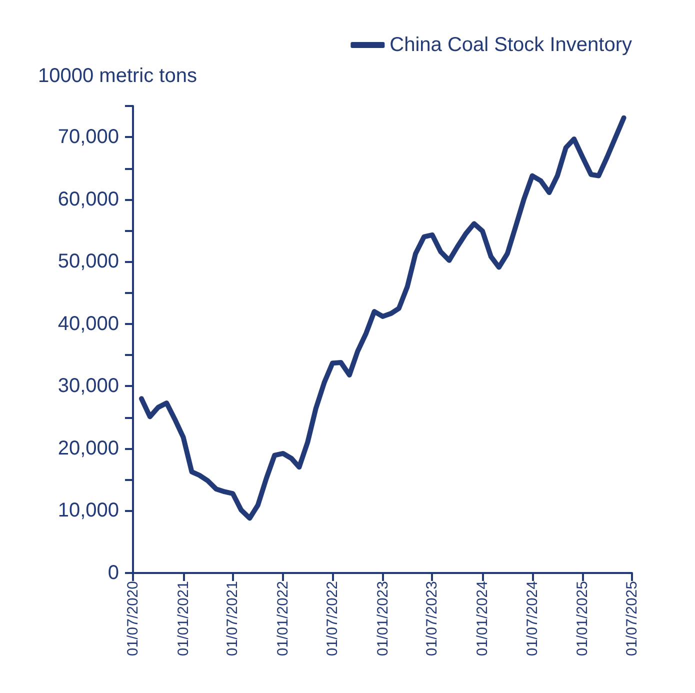  I want to click on y-tick-label: 10,000, so click(88, 511).